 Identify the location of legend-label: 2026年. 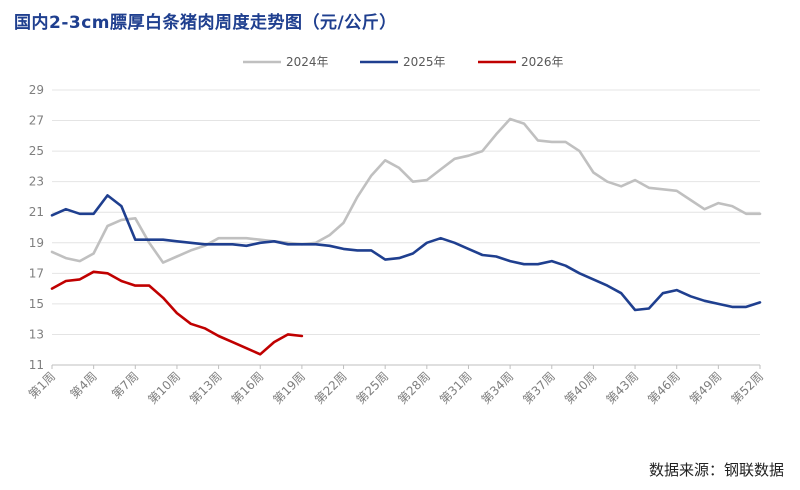
(542, 62).